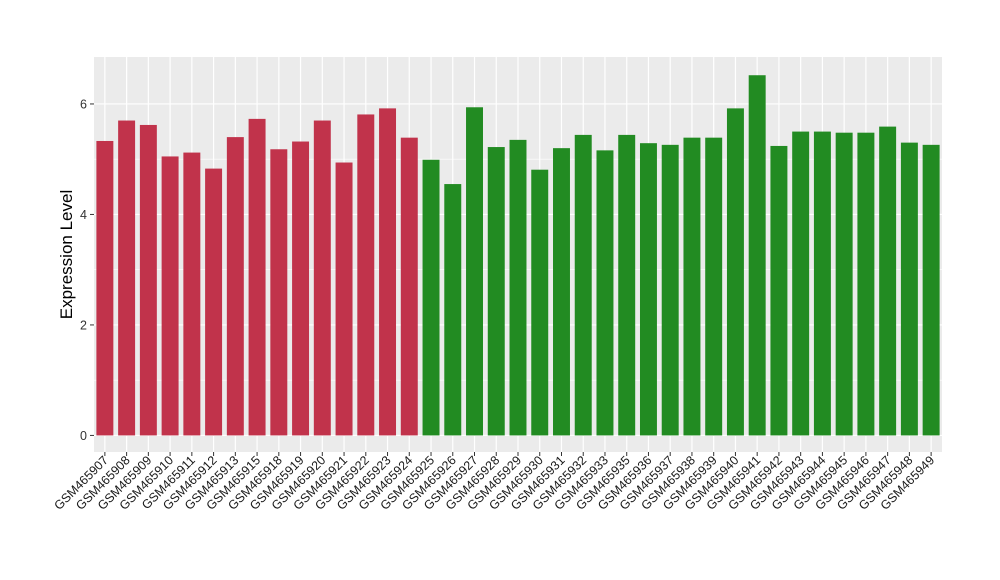 This screenshot has height=580, width=1000. I want to click on y-tick-label: 4, so click(83, 215).